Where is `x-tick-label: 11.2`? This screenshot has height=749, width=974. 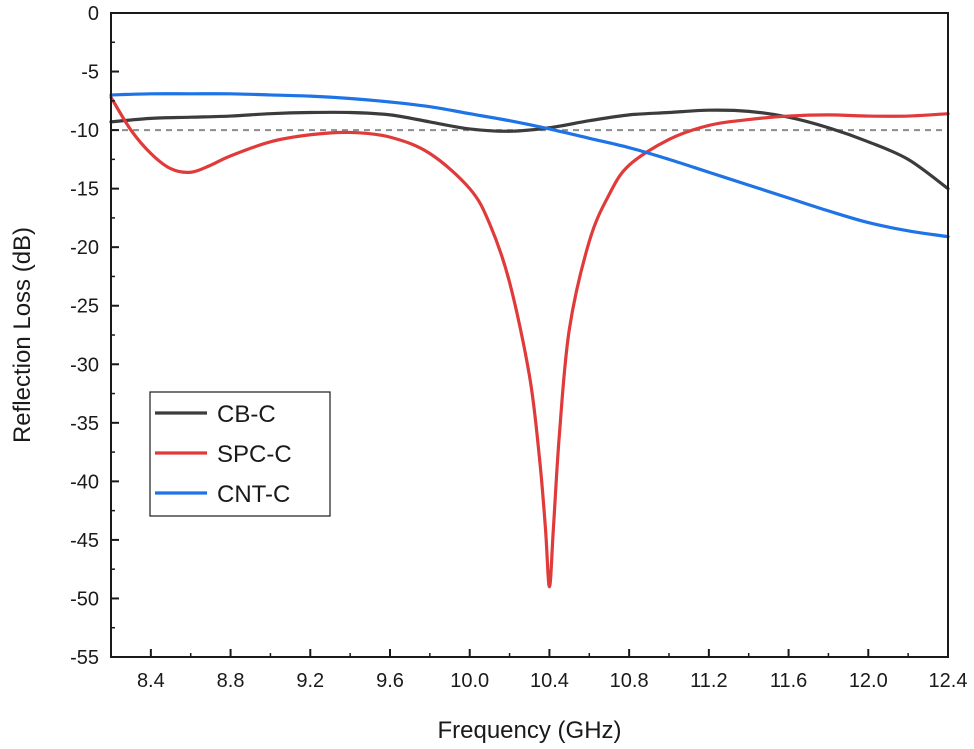 x-tick-label: 11.2 is located at coordinates (708, 681).